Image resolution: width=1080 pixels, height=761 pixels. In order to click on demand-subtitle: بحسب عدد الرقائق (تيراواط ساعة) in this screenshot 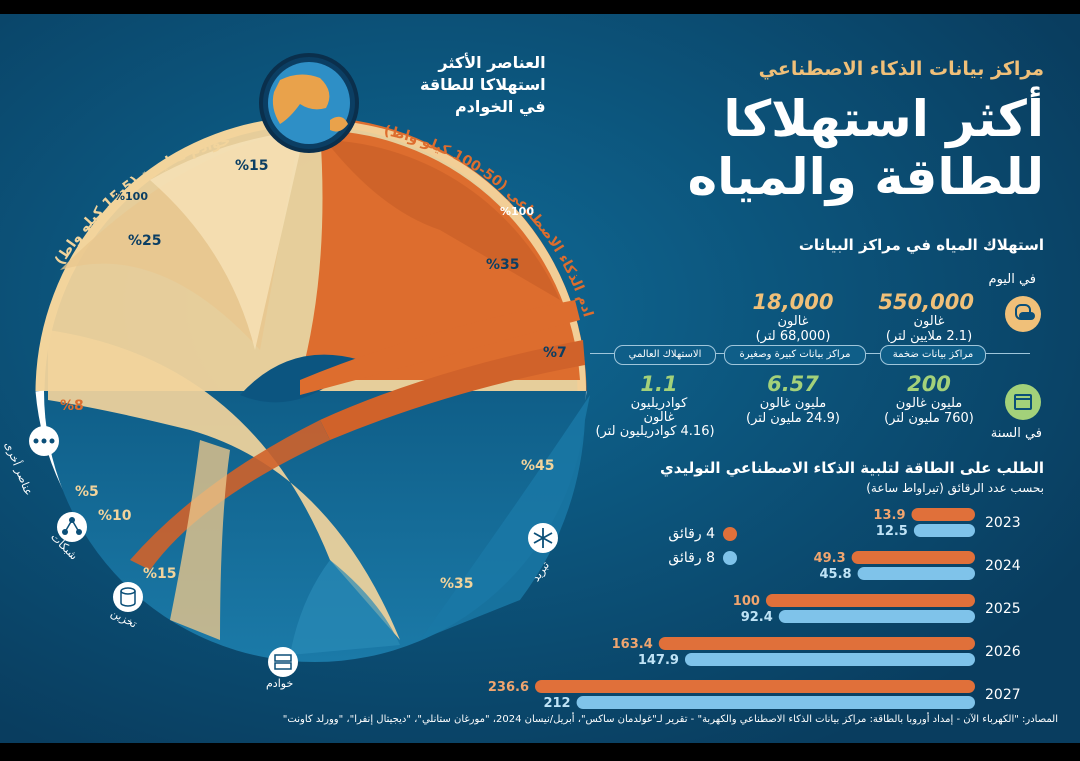, I will do `click(955, 488)`.